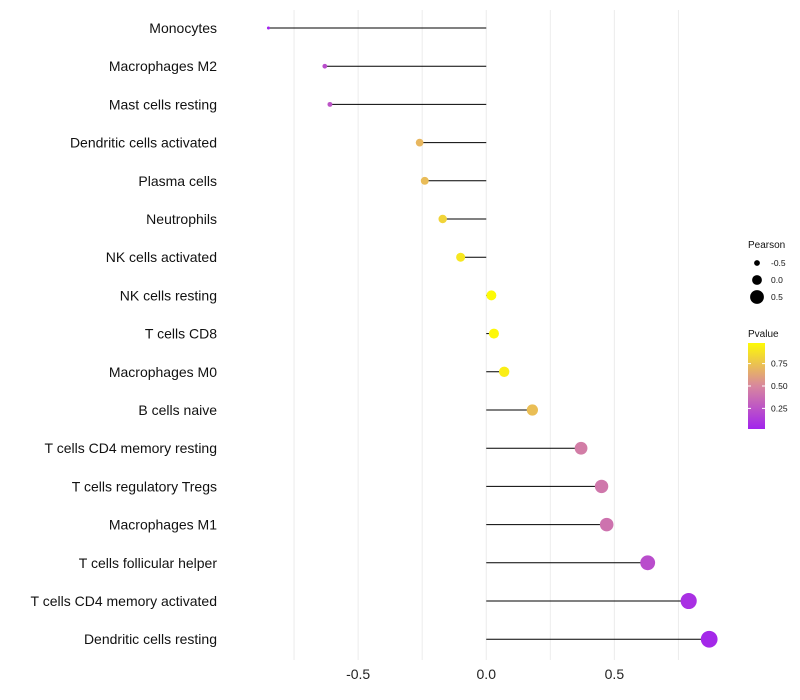 This screenshot has width=800, height=700. What do you see at coordinates (778, 263) in the screenshot?
I see `size-legend-label: -0.5` at bounding box center [778, 263].